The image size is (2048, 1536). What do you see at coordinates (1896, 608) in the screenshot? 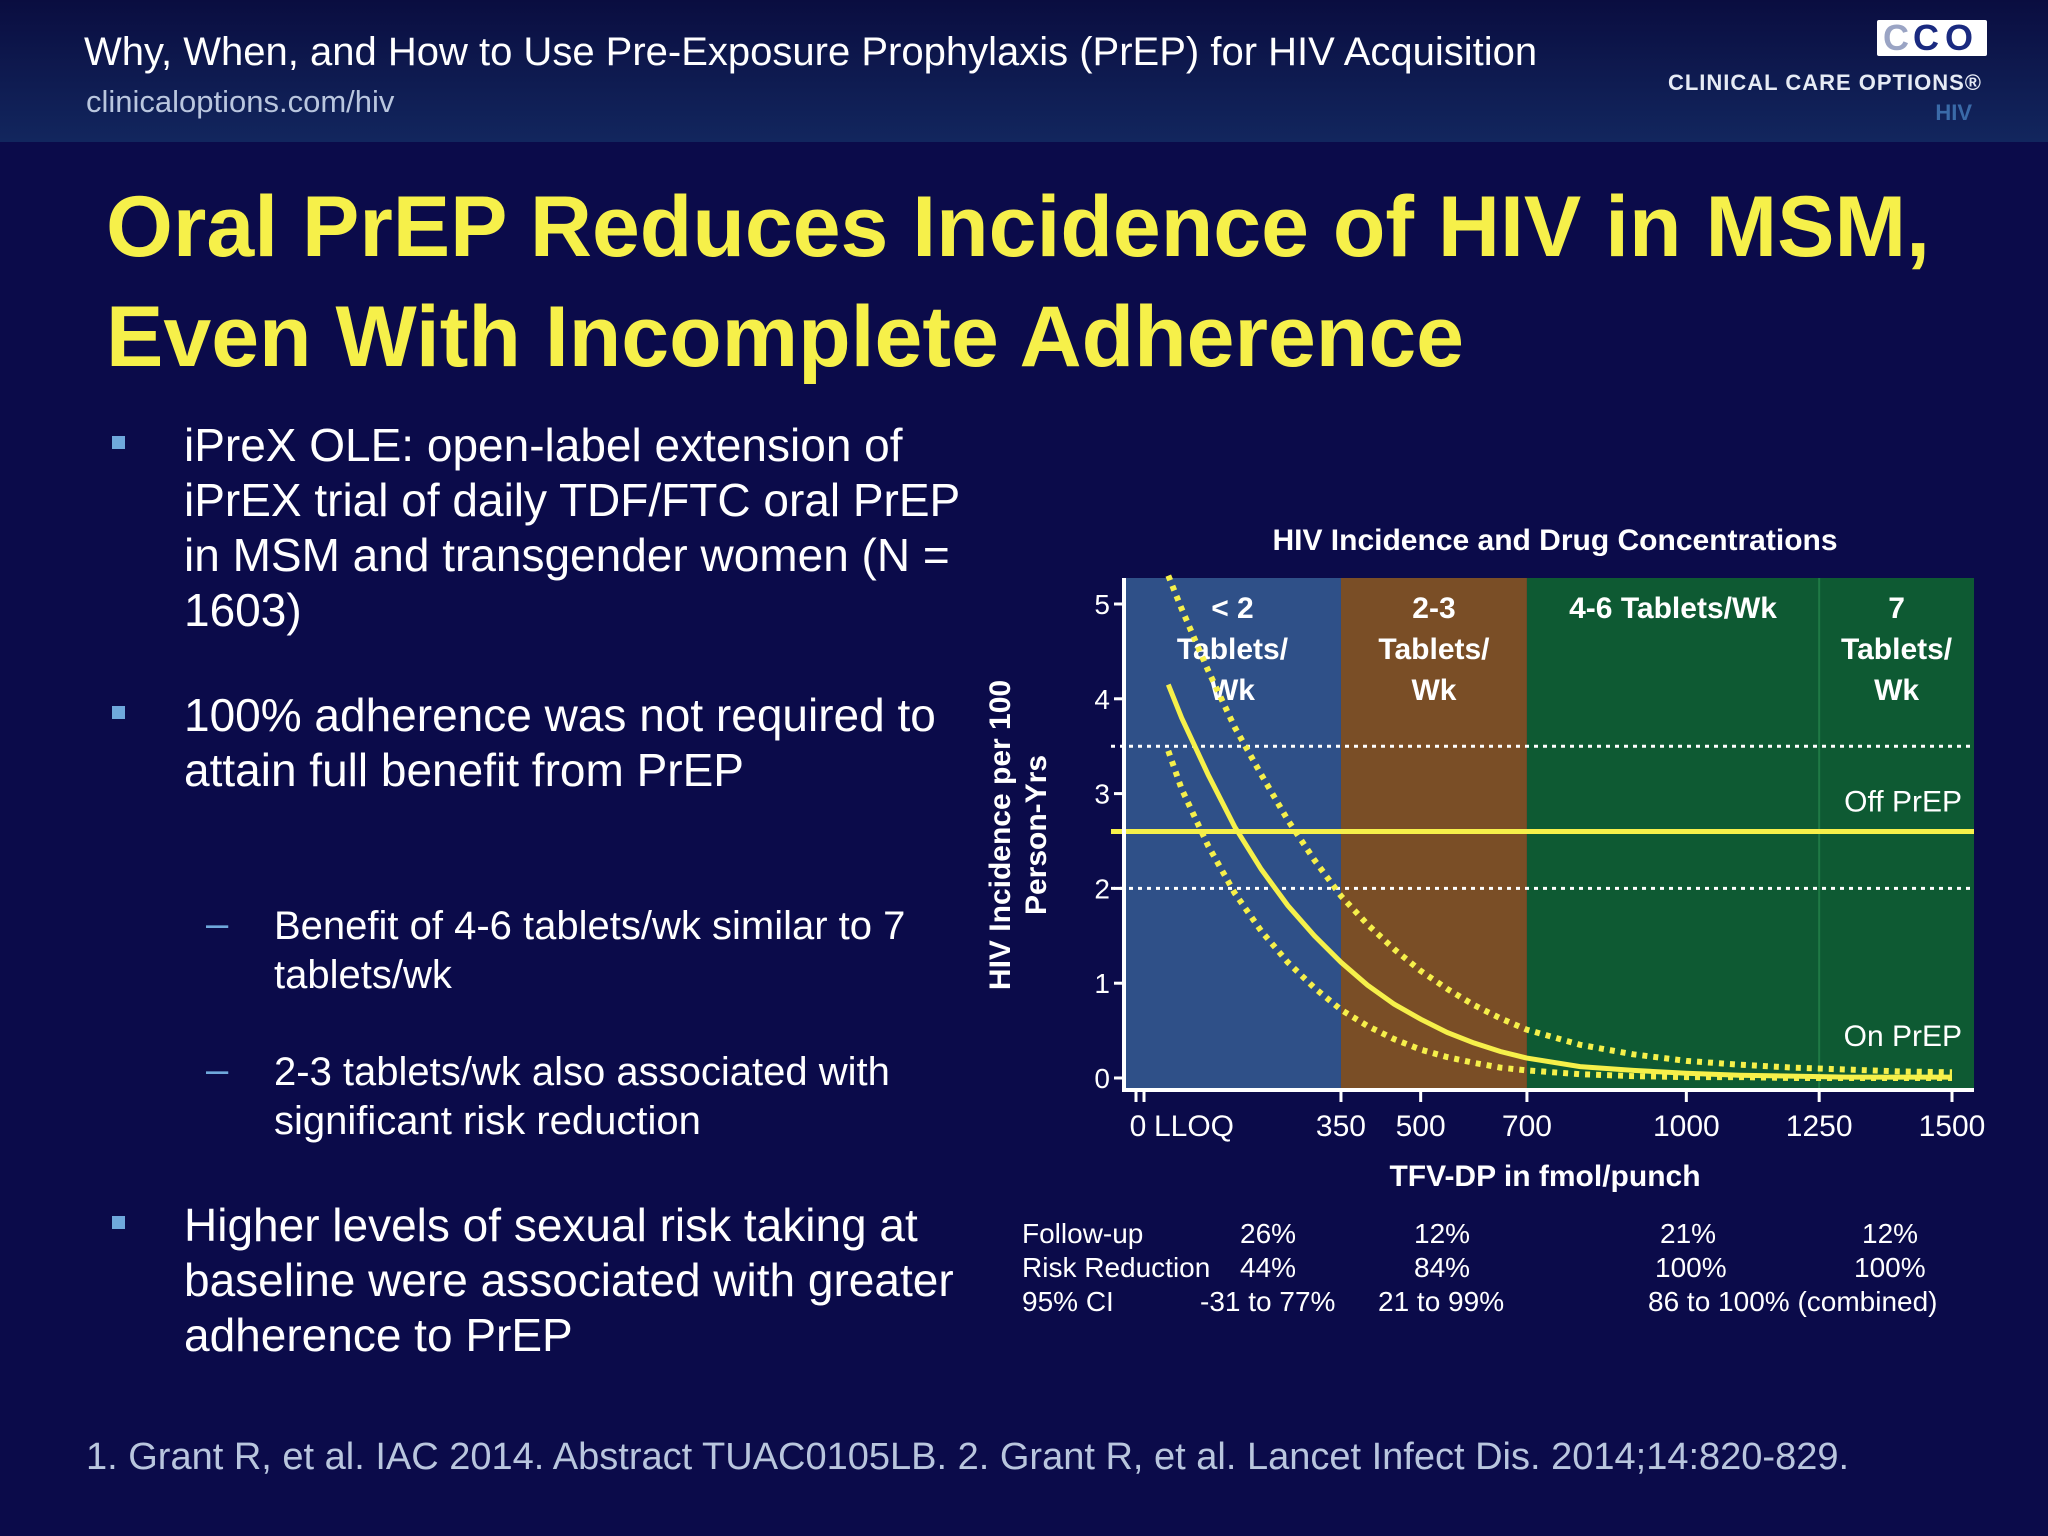
I see `band-label: 7` at bounding box center [1896, 608].